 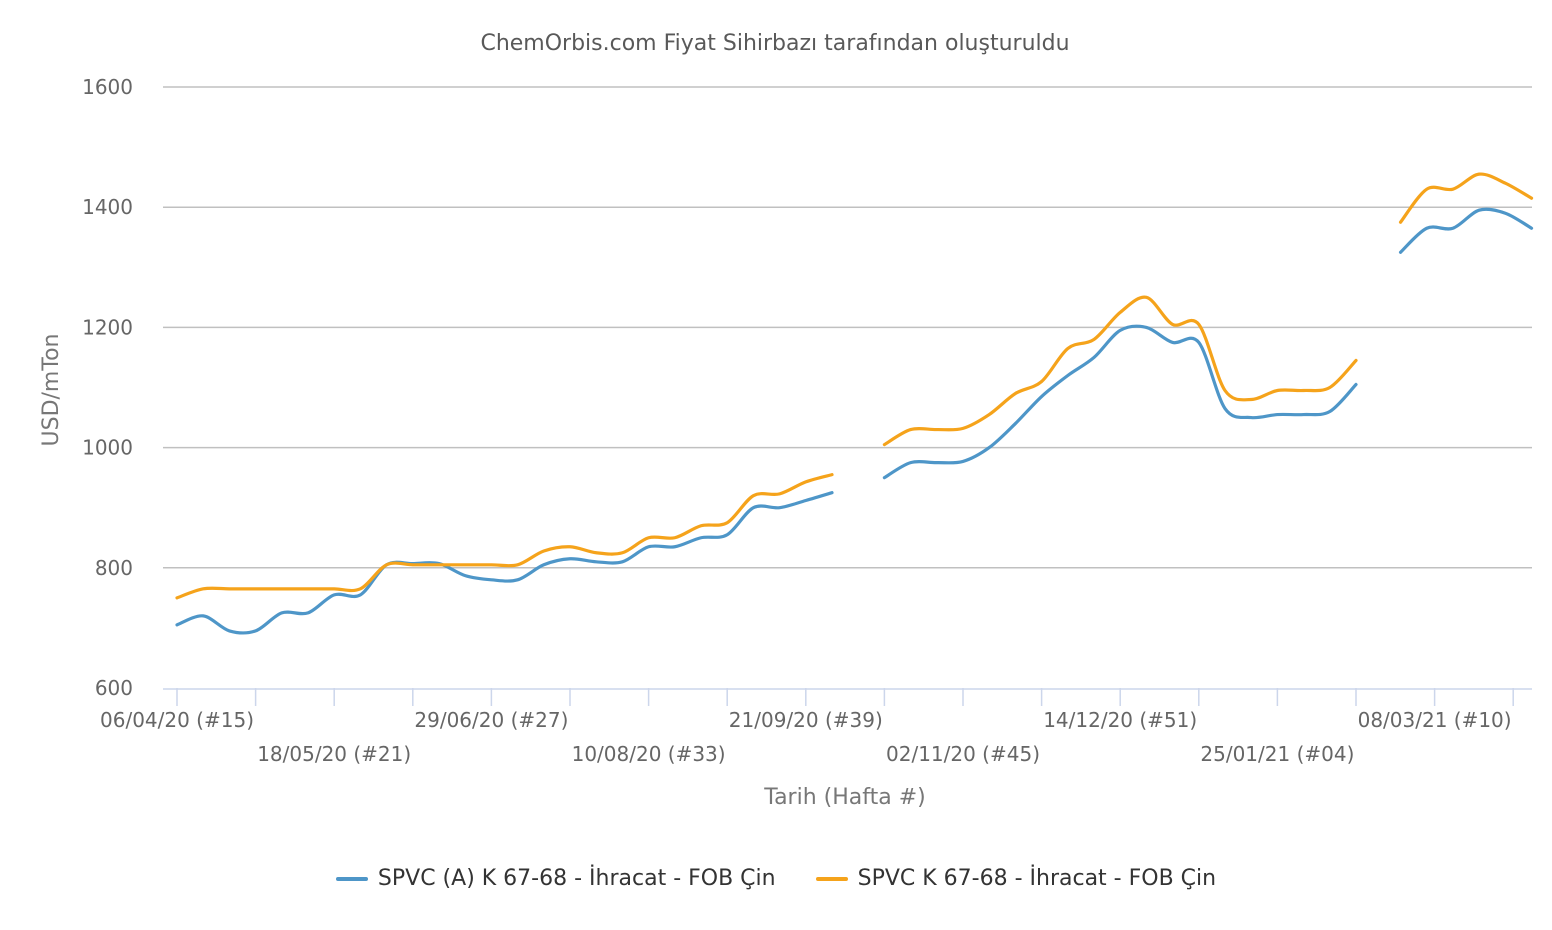 I want to click on legend-swatch-spvc-a, so click(x=351, y=878).